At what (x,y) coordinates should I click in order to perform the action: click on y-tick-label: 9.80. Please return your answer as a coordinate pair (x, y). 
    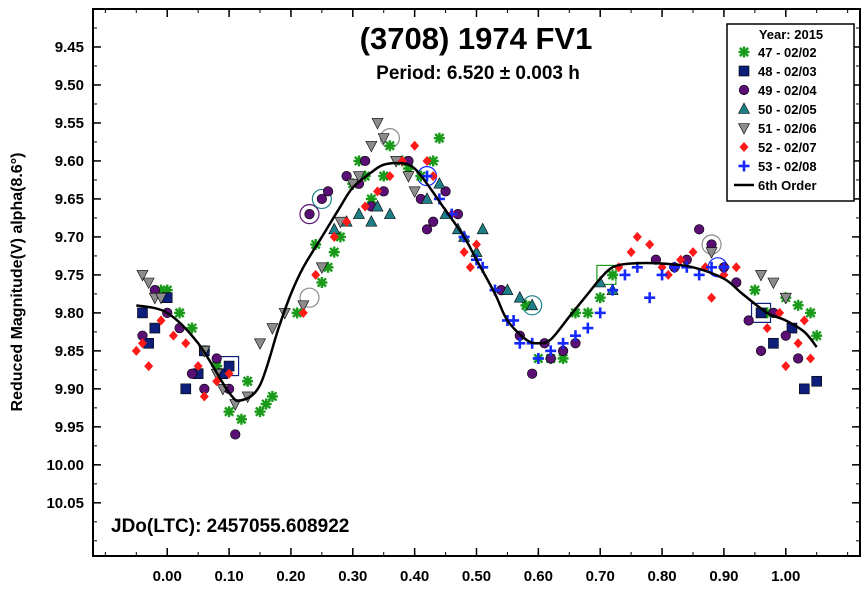
    Looking at the image, I should click on (69, 313).